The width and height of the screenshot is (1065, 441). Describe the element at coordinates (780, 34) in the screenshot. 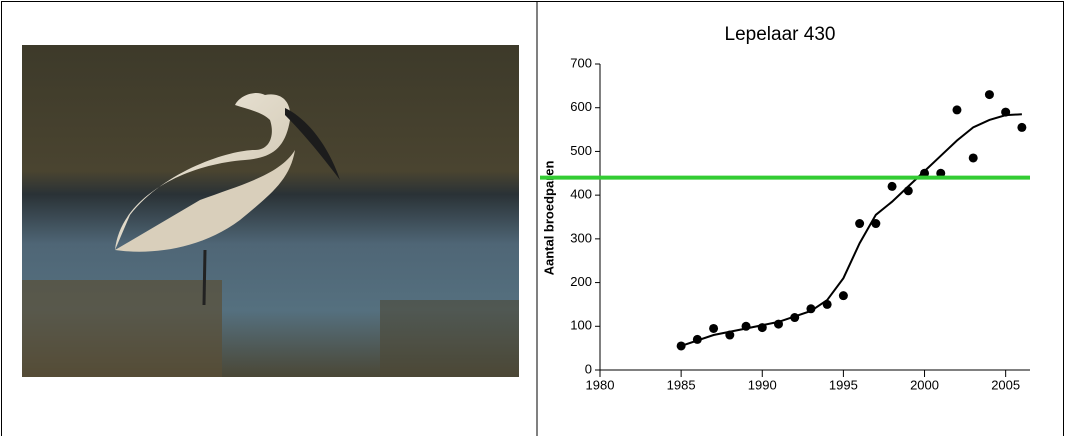

I see `chart-title: Lepelaar 430` at that location.